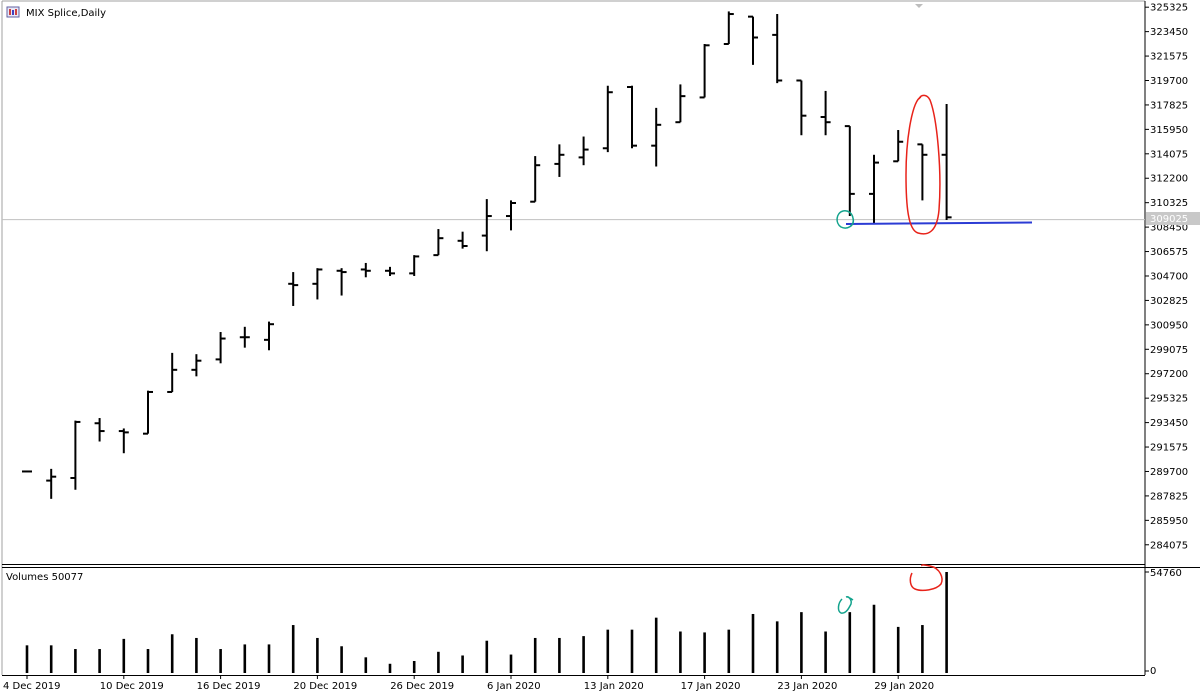 This screenshot has width=1200, height=695. I want to click on price-axis-label: 325325, so click(1169, 8).